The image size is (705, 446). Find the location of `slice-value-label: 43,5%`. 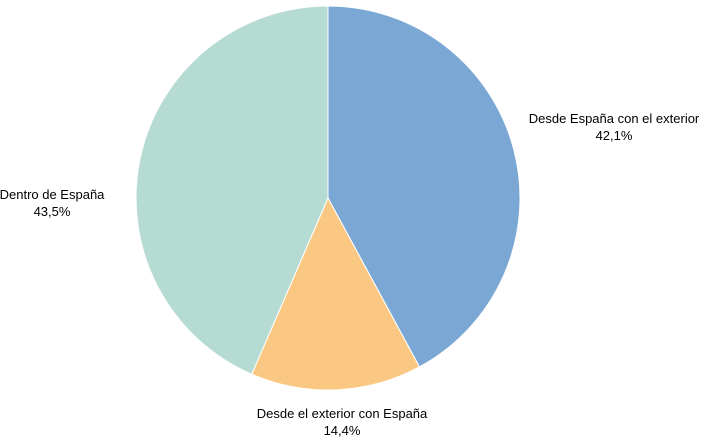

slice-value-label: 43,5% is located at coordinates (52, 211).